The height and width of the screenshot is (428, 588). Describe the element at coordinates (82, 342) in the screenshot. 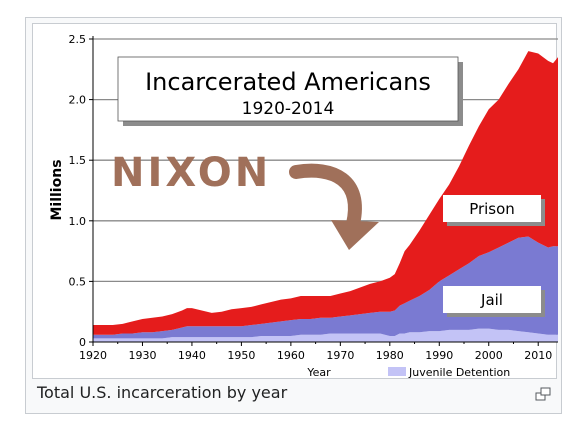

I see `y-tick-label: 0` at that location.